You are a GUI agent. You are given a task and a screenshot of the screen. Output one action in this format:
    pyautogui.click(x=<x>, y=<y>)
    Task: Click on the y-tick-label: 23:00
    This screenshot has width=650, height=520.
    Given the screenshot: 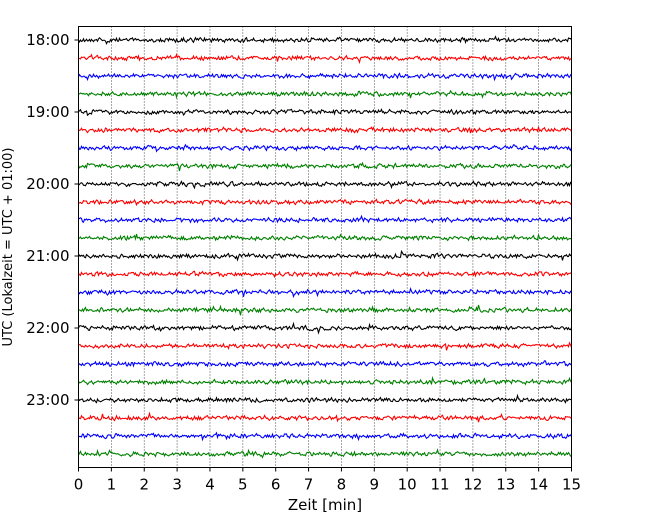 What is the action you would take?
    pyautogui.click(x=47, y=400)
    